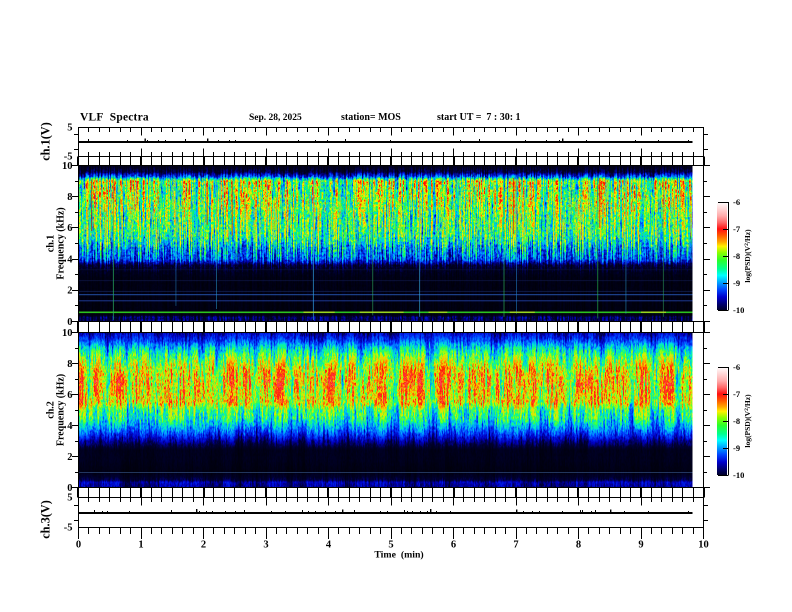 The width and height of the screenshot is (792, 612). Describe the element at coordinates (51, 410) in the screenshot. I see `svg-text: ch.2` at that location.